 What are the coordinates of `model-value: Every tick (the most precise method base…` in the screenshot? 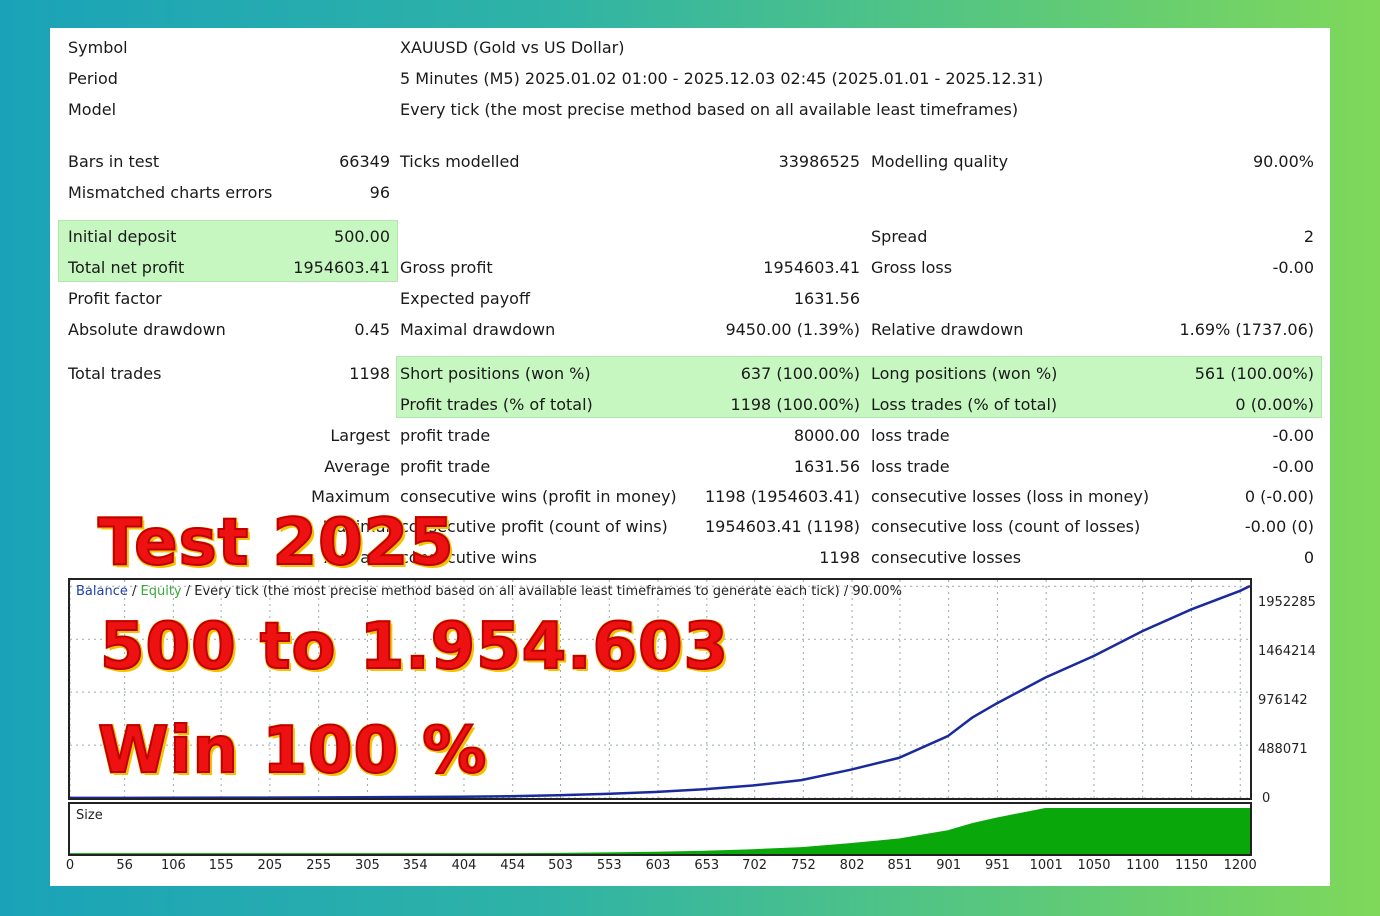 It's located at (709, 109).